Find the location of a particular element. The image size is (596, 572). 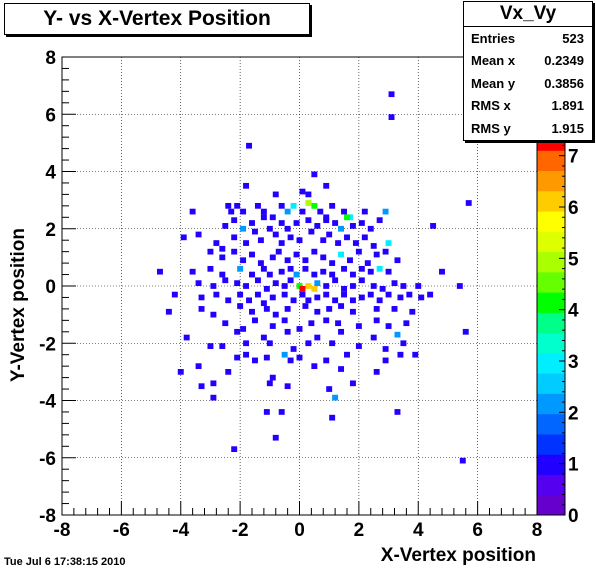

z-tick-label: 5 is located at coordinates (573, 259).